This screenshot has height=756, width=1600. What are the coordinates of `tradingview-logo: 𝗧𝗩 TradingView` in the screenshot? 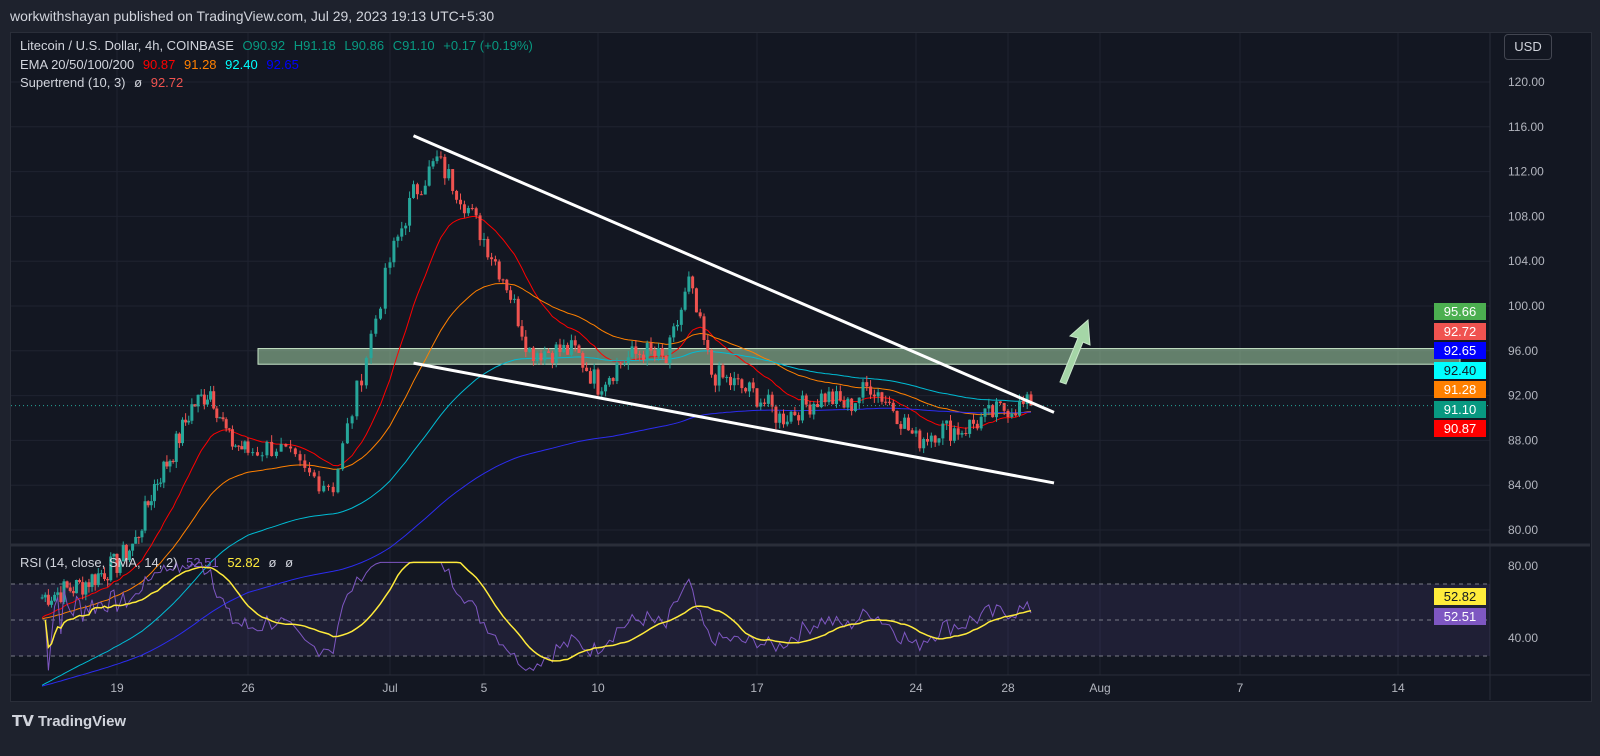 It's located at (69, 721).